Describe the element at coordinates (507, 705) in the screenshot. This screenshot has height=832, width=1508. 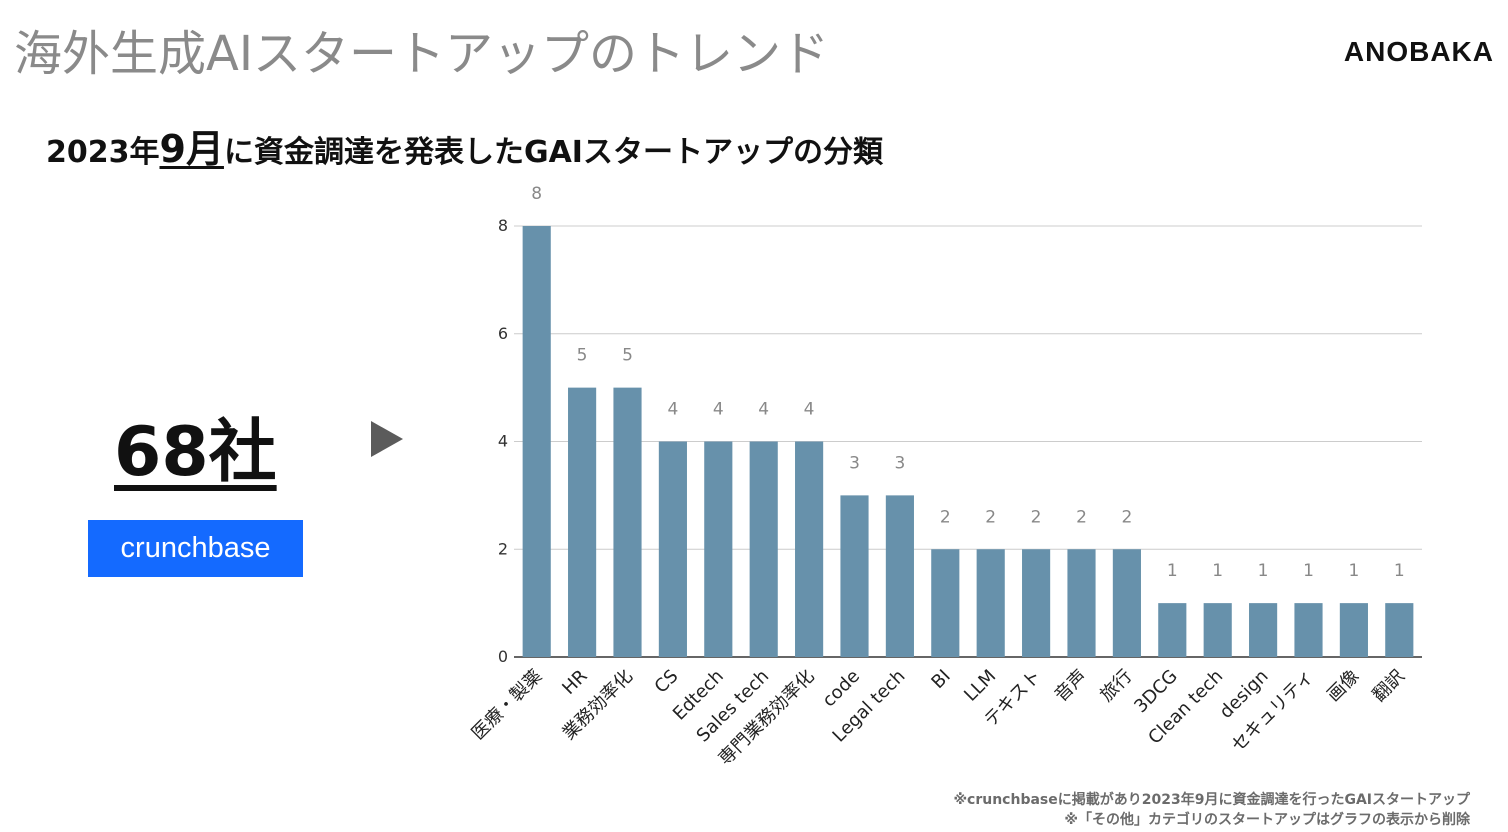
I see `x-tick-label: 医療・製薬` at that location.